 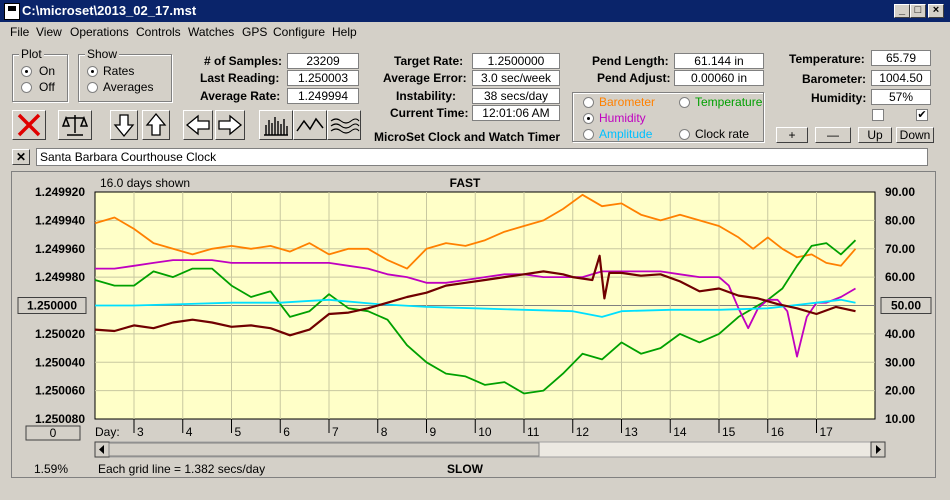 I want to click on line-graph-button, so click(x=310, y=125).